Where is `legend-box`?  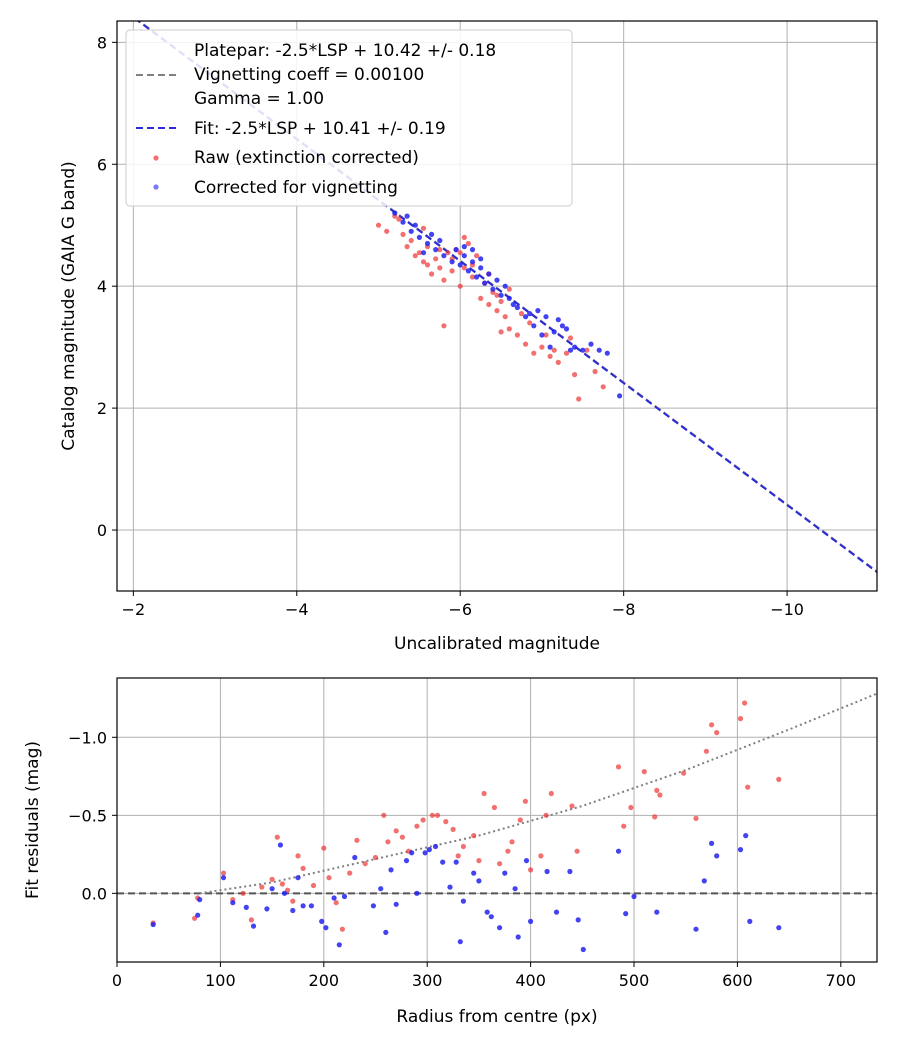
legend-box is located at coordinates (349, 118).